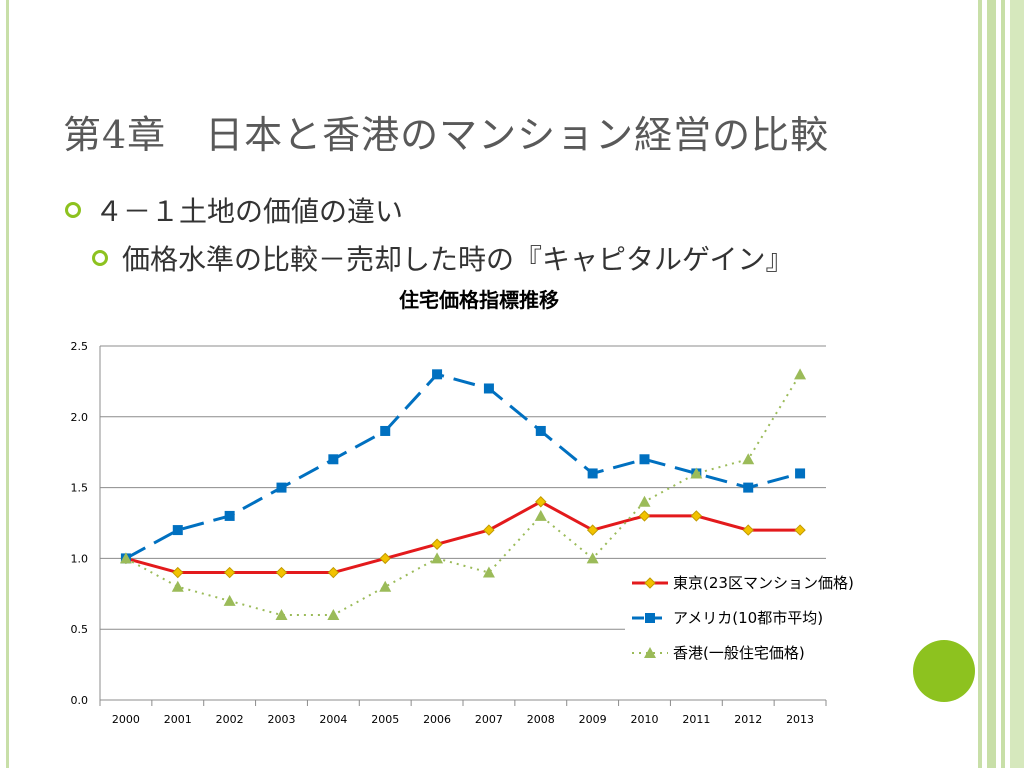  I want to click on y-tick-label: 2.5, so click(80, 346).